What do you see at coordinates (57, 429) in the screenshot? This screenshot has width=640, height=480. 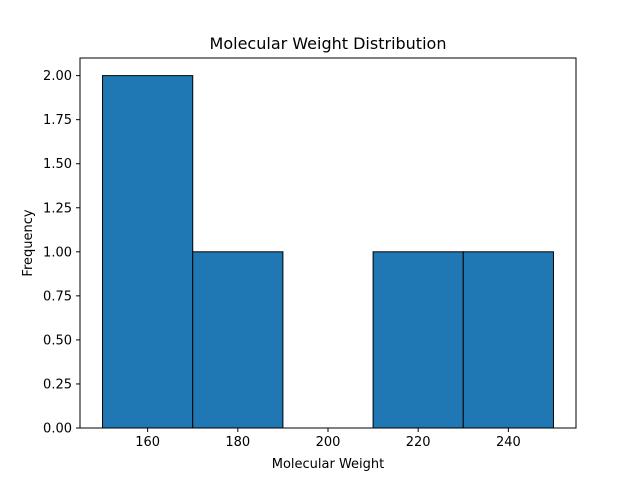 I see `y-tick-label: 0.00` at bounding box center [57, 429].